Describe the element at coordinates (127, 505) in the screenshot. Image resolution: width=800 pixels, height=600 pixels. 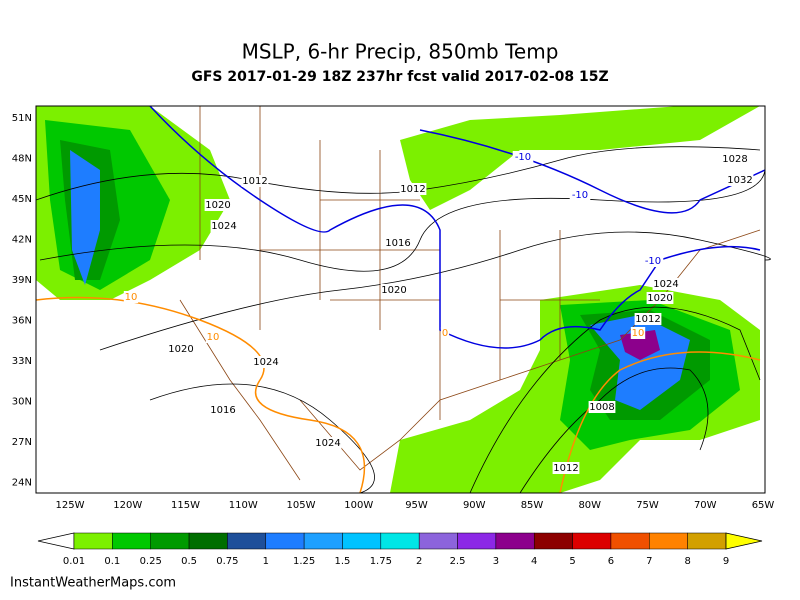
I see `lon-label: 120W` at that location.